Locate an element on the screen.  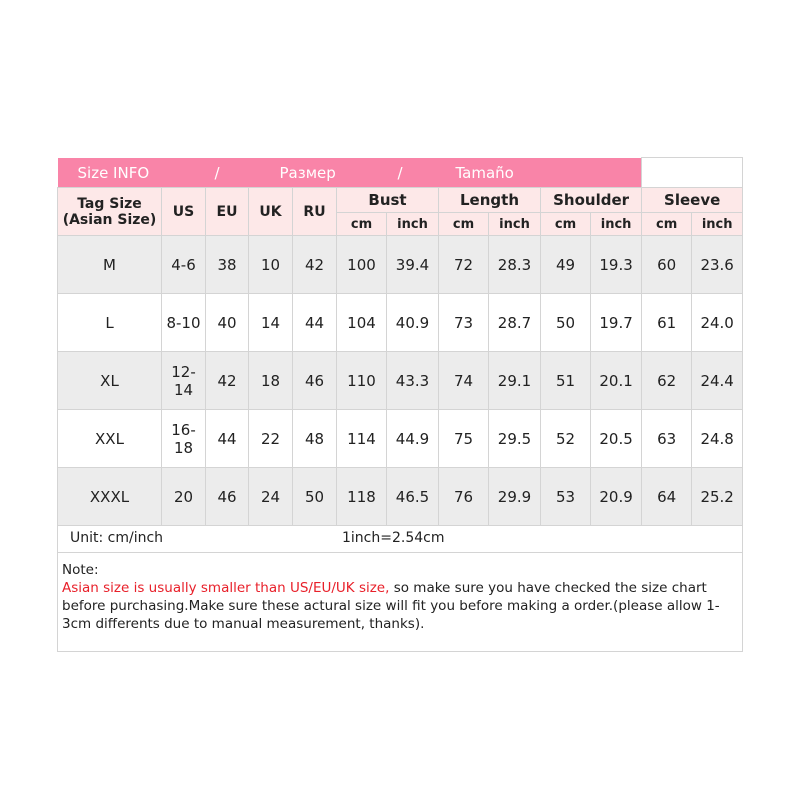
table-row: XXXL 20 46 24 50 118 46.5 76 29.9 53 20.9 64 25.2 is located at coordinates (400, 496).